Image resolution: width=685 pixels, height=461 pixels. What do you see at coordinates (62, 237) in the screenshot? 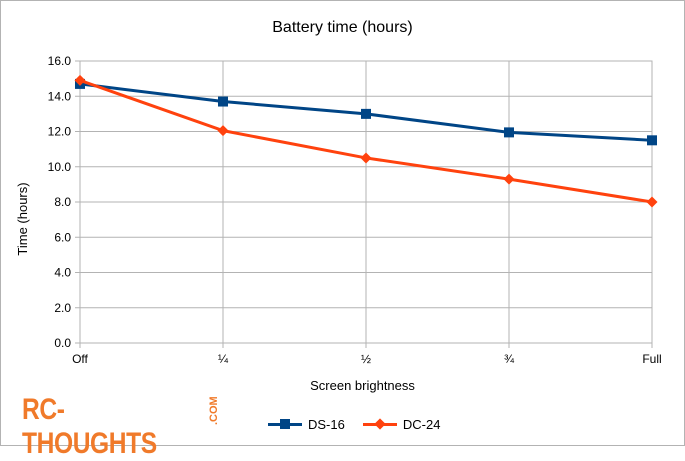
I see `y-tick-label: 6.0` at bounding box center [62, 237].